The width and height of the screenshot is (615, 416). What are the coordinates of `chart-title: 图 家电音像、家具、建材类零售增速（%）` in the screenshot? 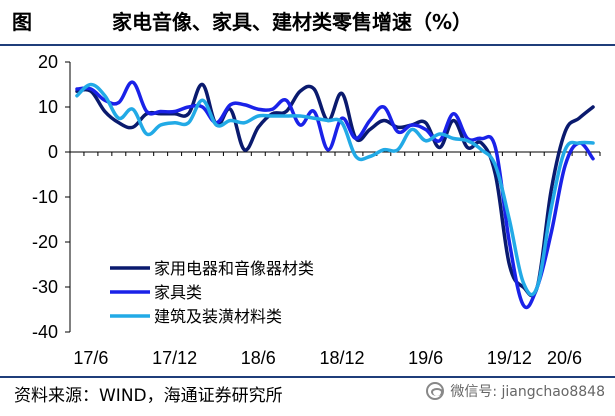 It's located at (307, 22).